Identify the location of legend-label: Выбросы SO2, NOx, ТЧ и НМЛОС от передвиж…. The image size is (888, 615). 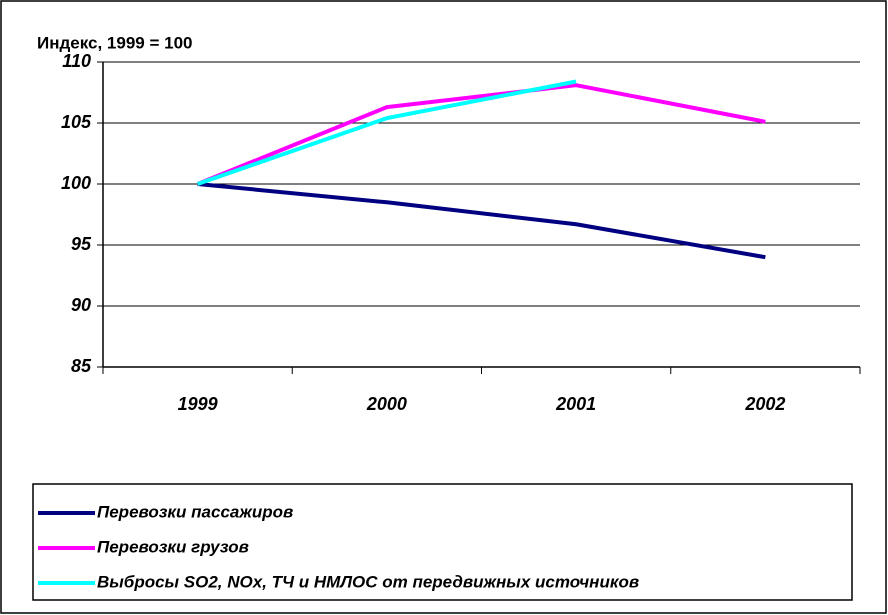
(368, 581).